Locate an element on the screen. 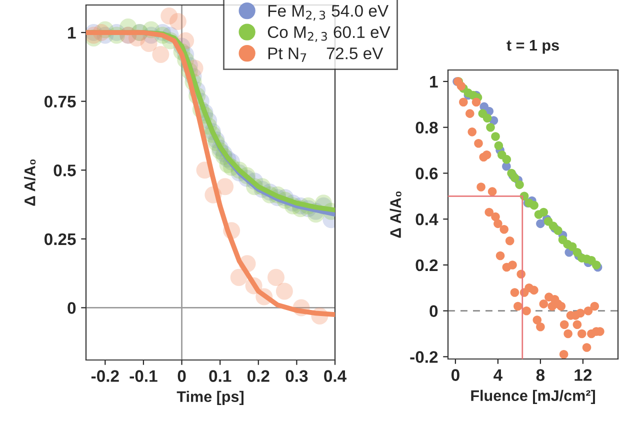 The image size is (622, 430). x-tick-label: -0.1 is located at coordinates (144, 376).